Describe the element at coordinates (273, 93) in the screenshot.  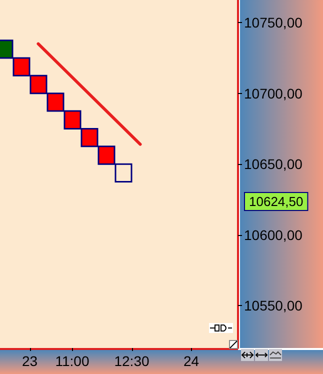
I see `y-tick-label: 10700,00` at that location.